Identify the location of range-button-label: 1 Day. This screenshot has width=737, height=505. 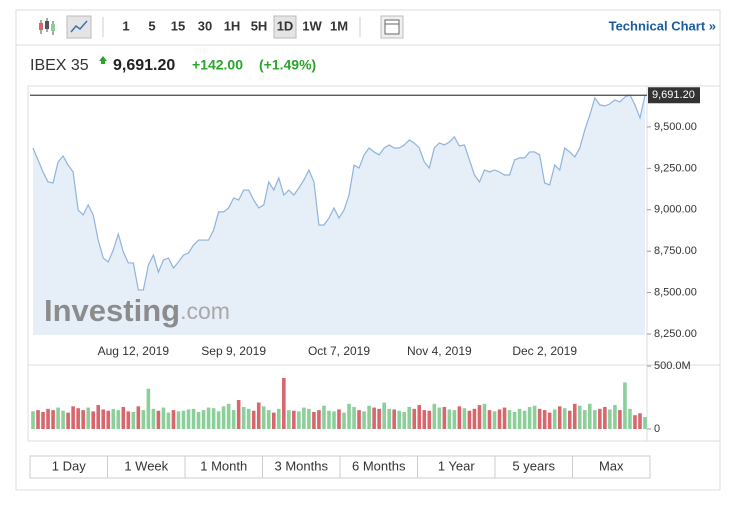
(69, 465).